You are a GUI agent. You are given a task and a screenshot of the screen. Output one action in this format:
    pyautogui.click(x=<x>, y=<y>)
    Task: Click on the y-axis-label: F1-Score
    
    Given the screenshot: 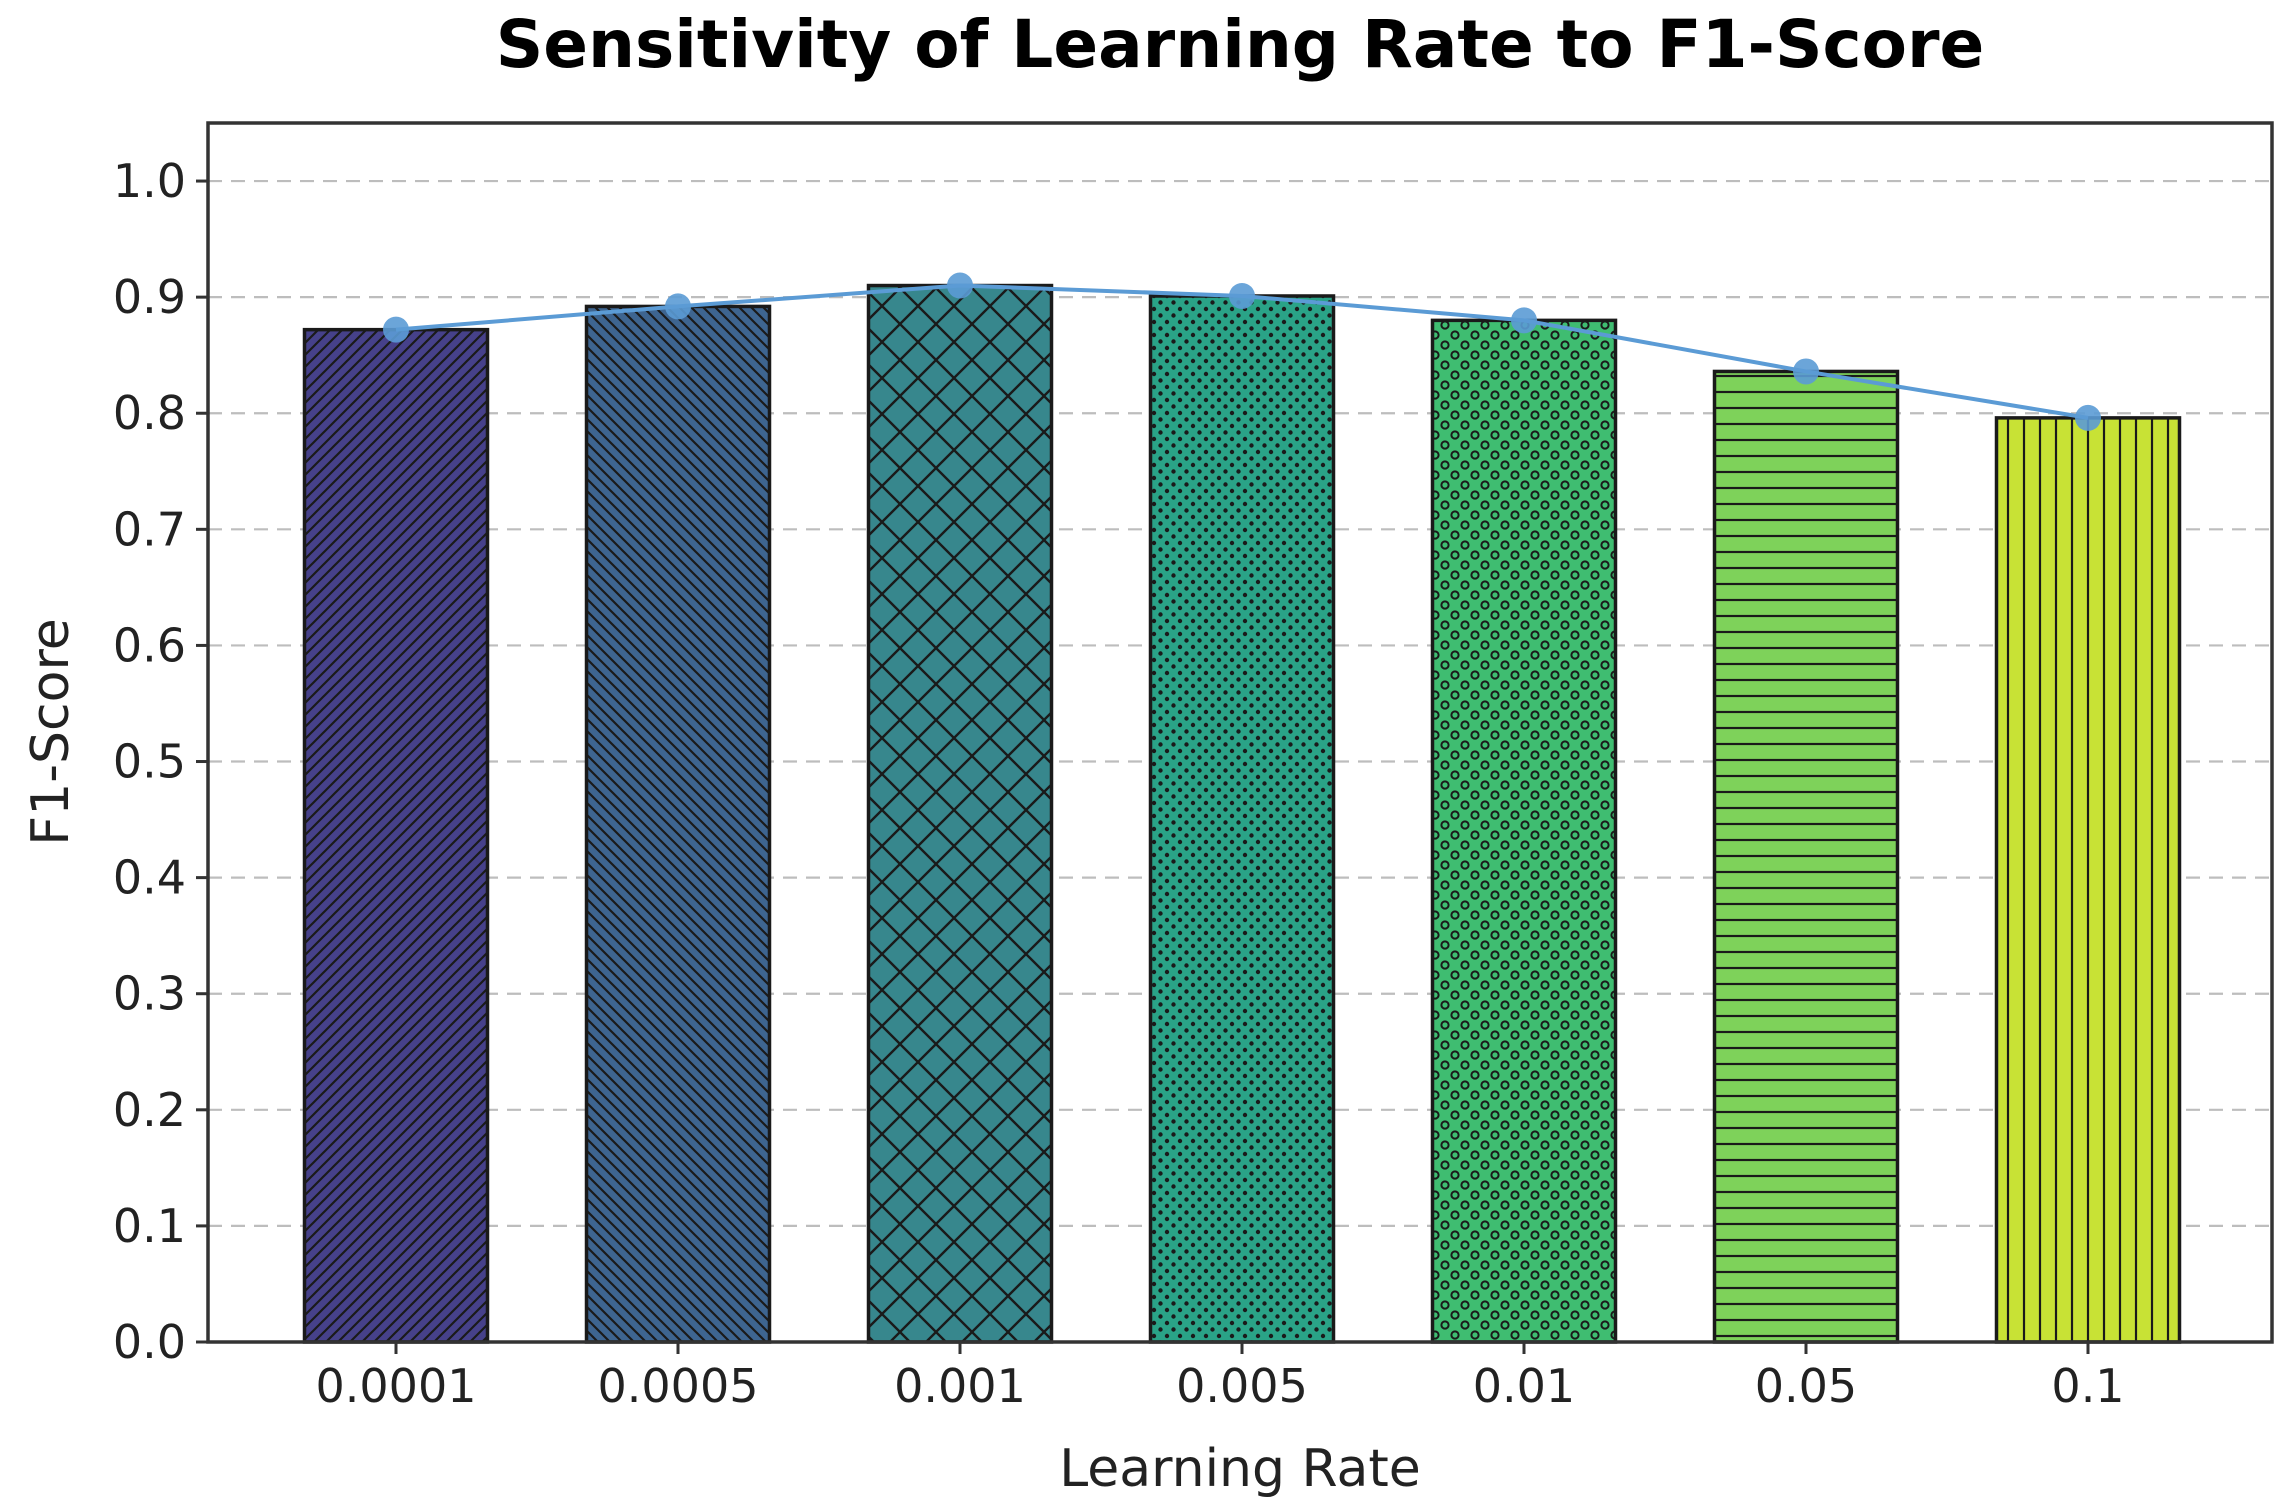 What is the action you would take?
    pyautogui.click(x=51, y=731)
    